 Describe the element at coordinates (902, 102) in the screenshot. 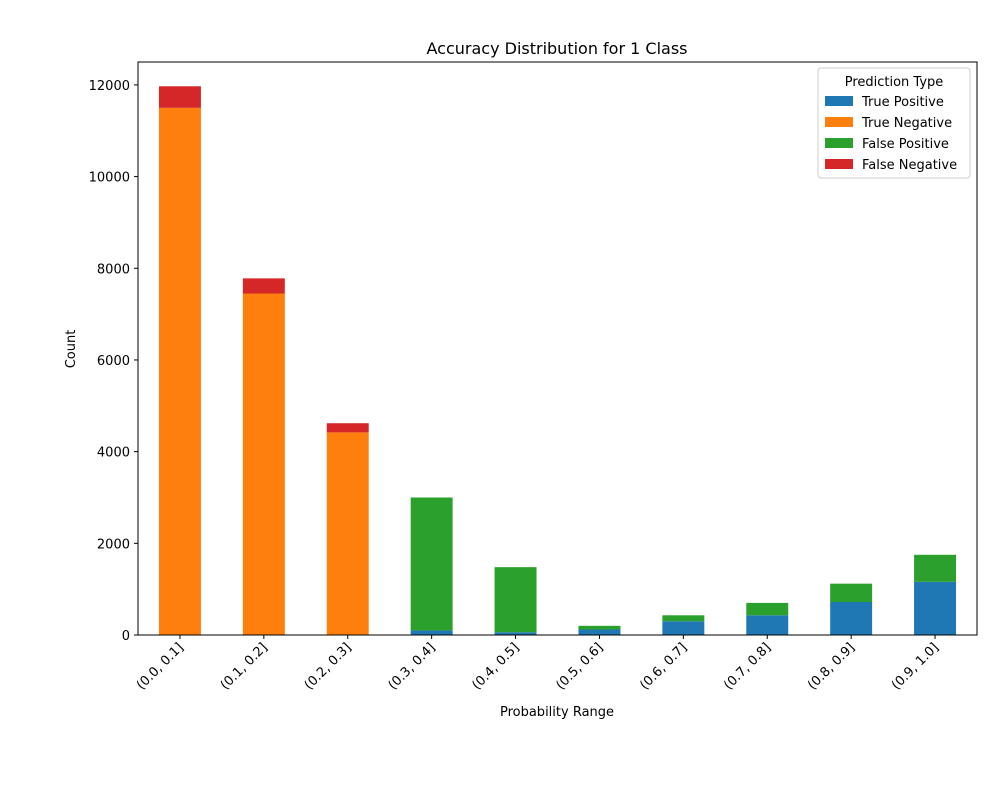

I see `legend-label: True Positive` at that location.